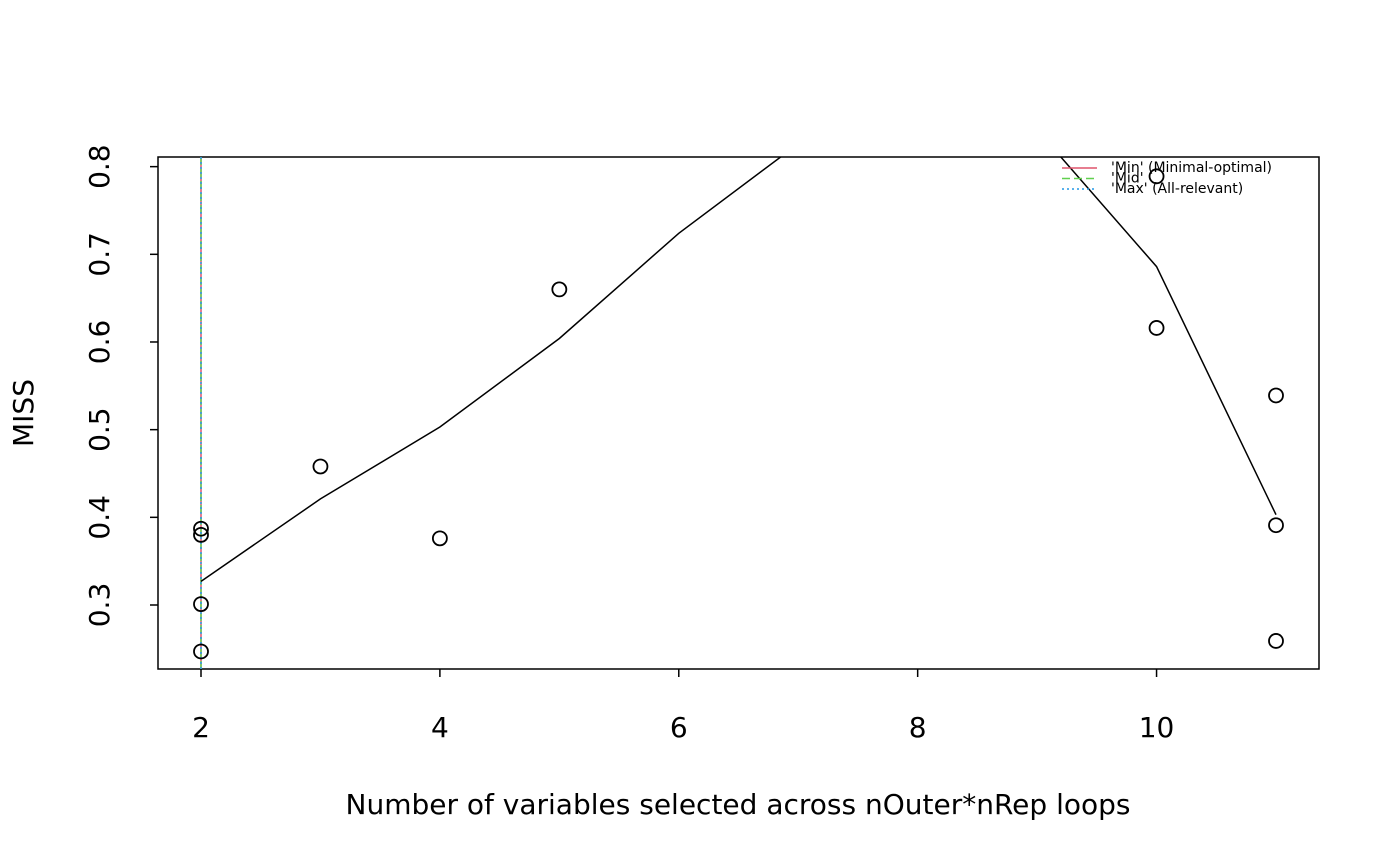 The height and width of the screenshot is (866, 1400). I want to click on y-tick-label: 0.5, so click(99, 429).